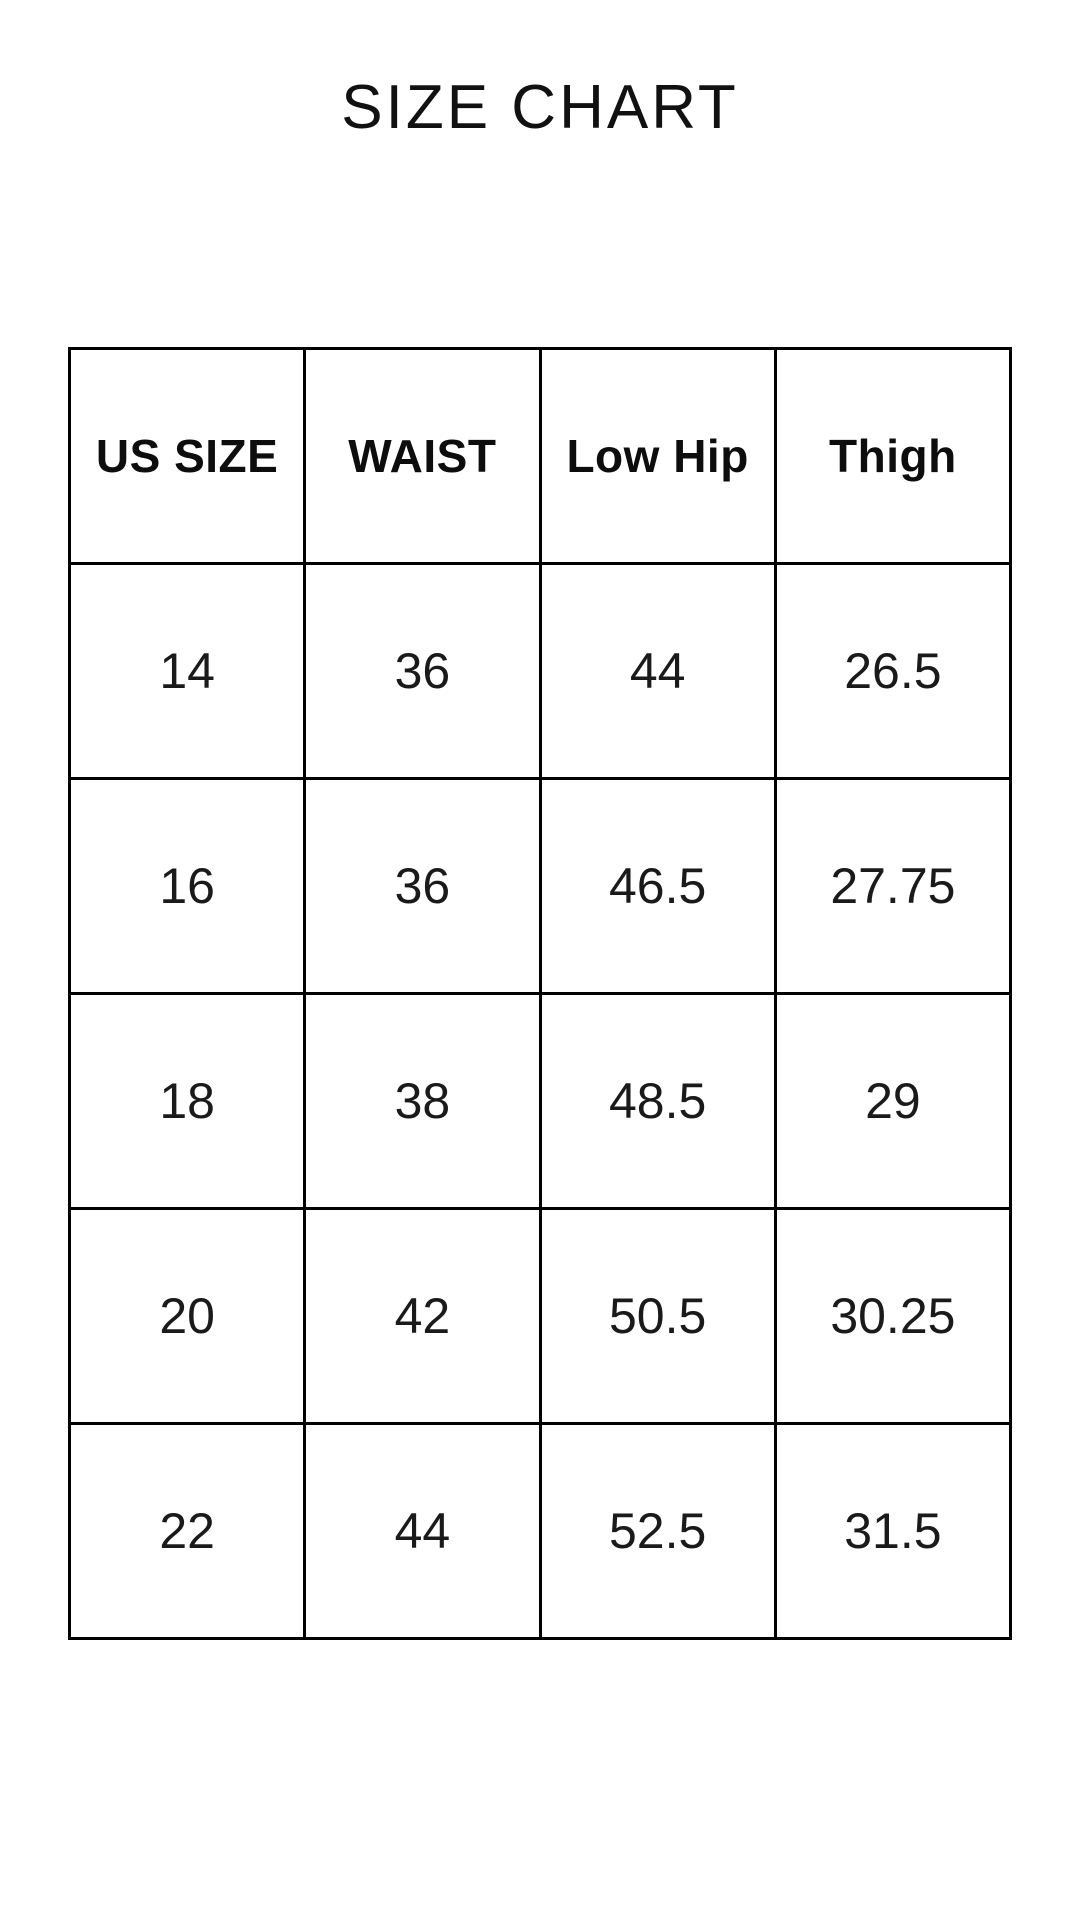 This screenshot has height=1920, width=1080. Describe the element at coordinates (893, 886) in the screenshot. I see `cell-thigh: 27.75` at that location.